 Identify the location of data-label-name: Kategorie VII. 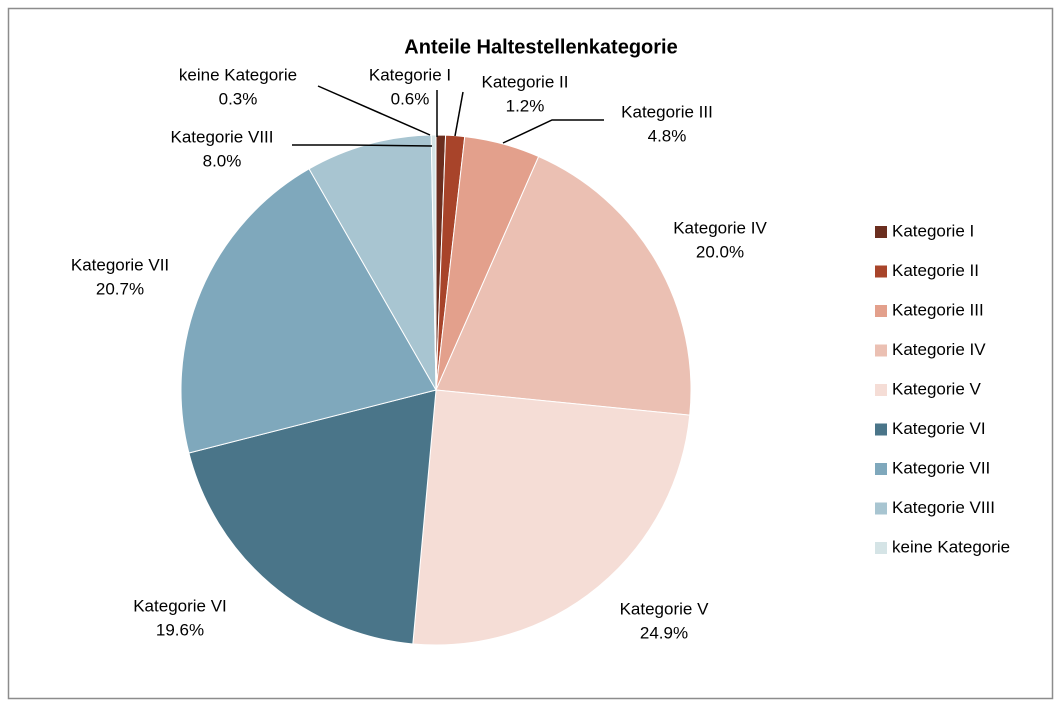
(120, 264).